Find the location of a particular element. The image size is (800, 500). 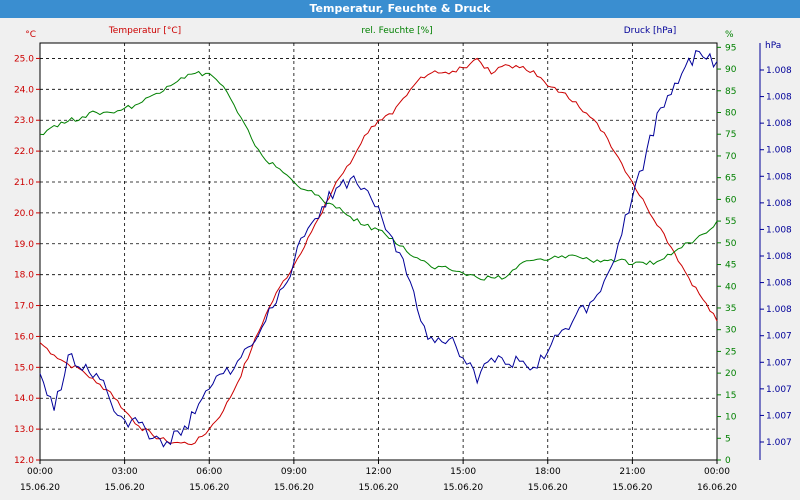

temperature-tick-label: 24.0 is located at coordinates (24, 90).